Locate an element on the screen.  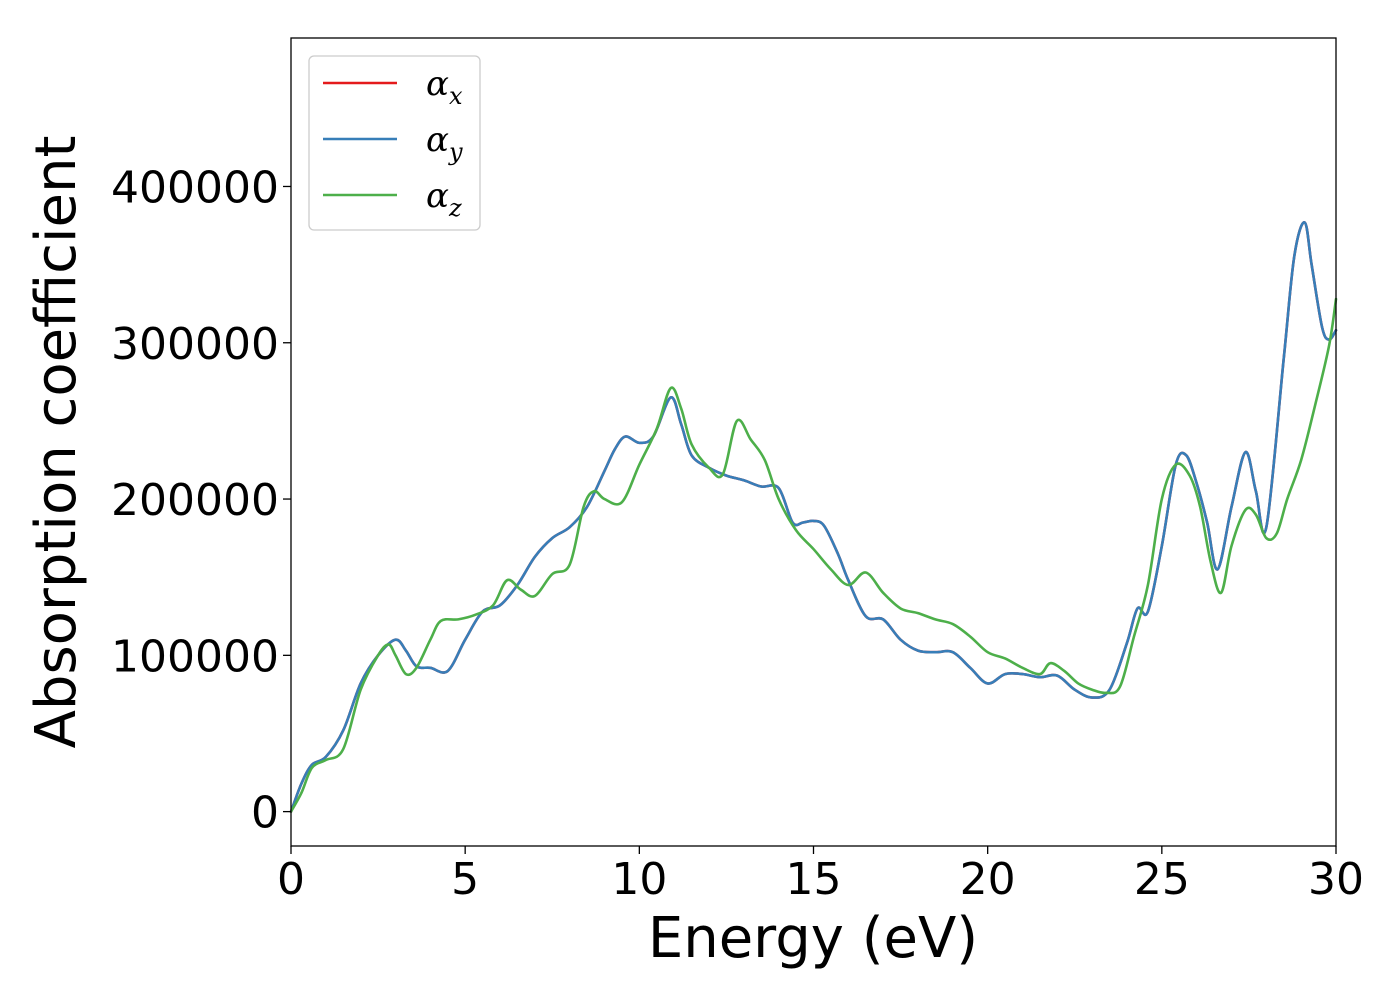
x-tick-label: 20 is located at coordinates (988, 879).